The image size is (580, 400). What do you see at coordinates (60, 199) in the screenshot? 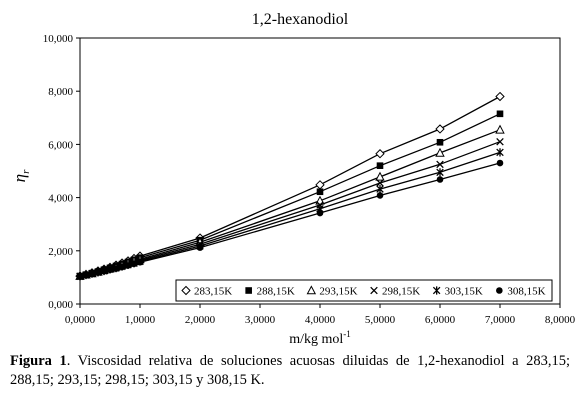
I see `y-tick-label: 4,000` at bounding box center [60, 199].